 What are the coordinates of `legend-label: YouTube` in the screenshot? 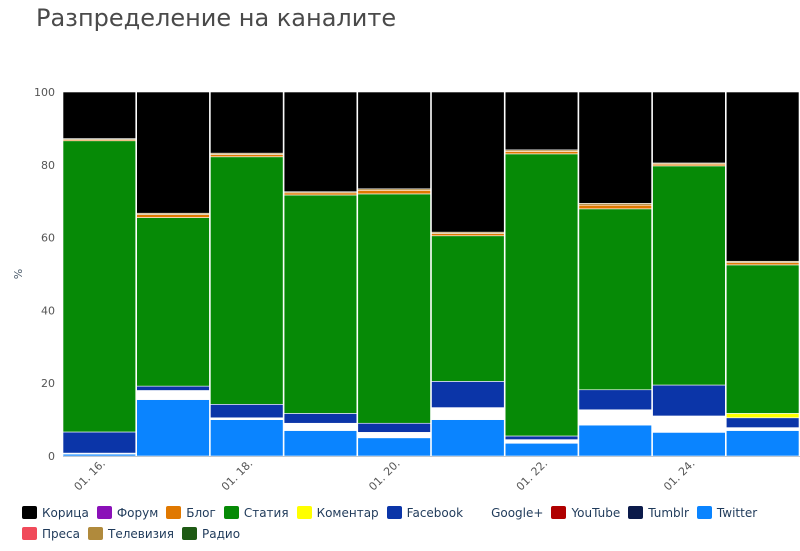 It's located at (596, 512).